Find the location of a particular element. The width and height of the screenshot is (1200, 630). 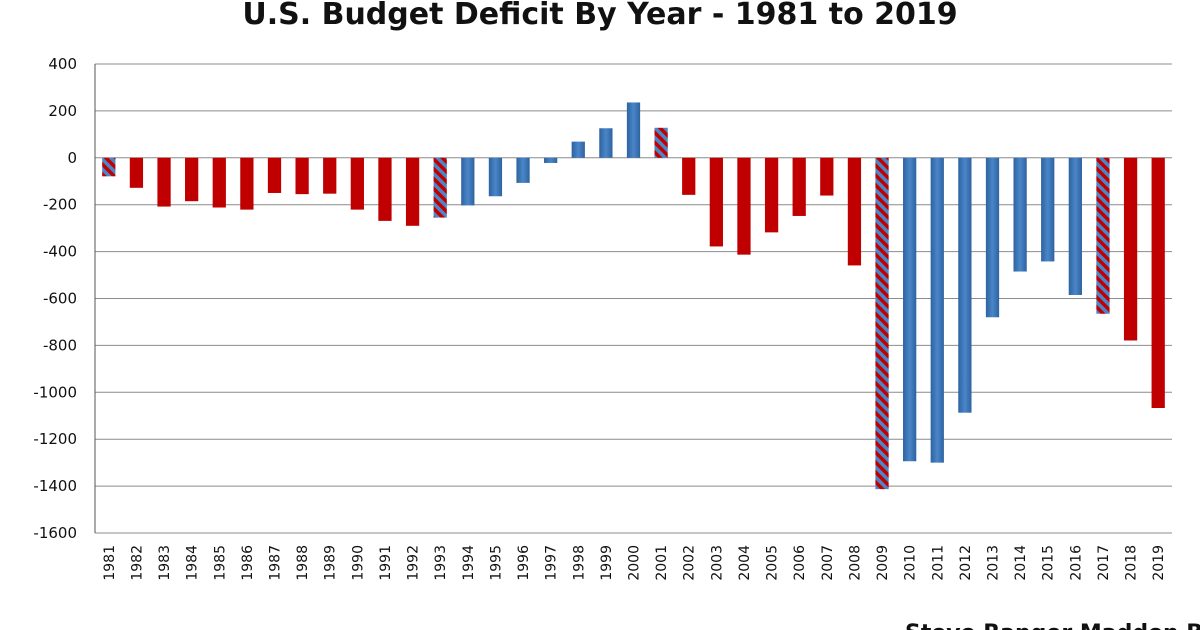

x-tick-label: 2010 is located at coordinates (911, 563).